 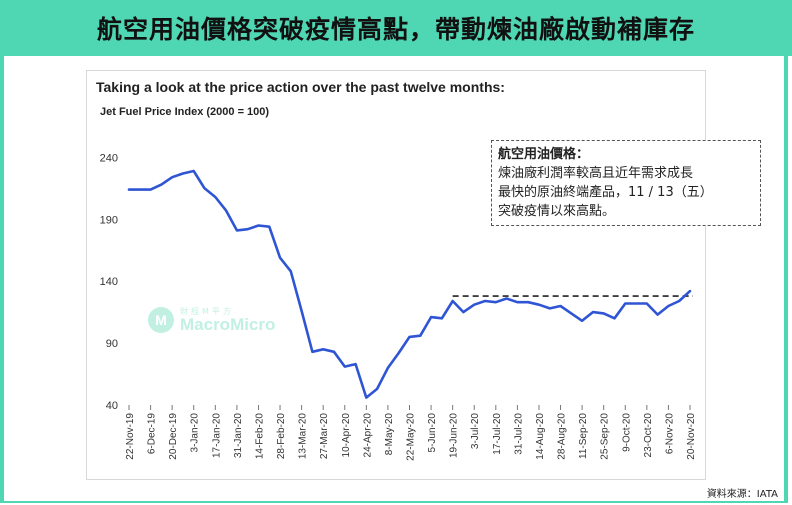 What do you see at coordinates (216, 435) in the screenshot?
I see `x-tick-label: 17-Jan-20` at bounding box center [216, 435].